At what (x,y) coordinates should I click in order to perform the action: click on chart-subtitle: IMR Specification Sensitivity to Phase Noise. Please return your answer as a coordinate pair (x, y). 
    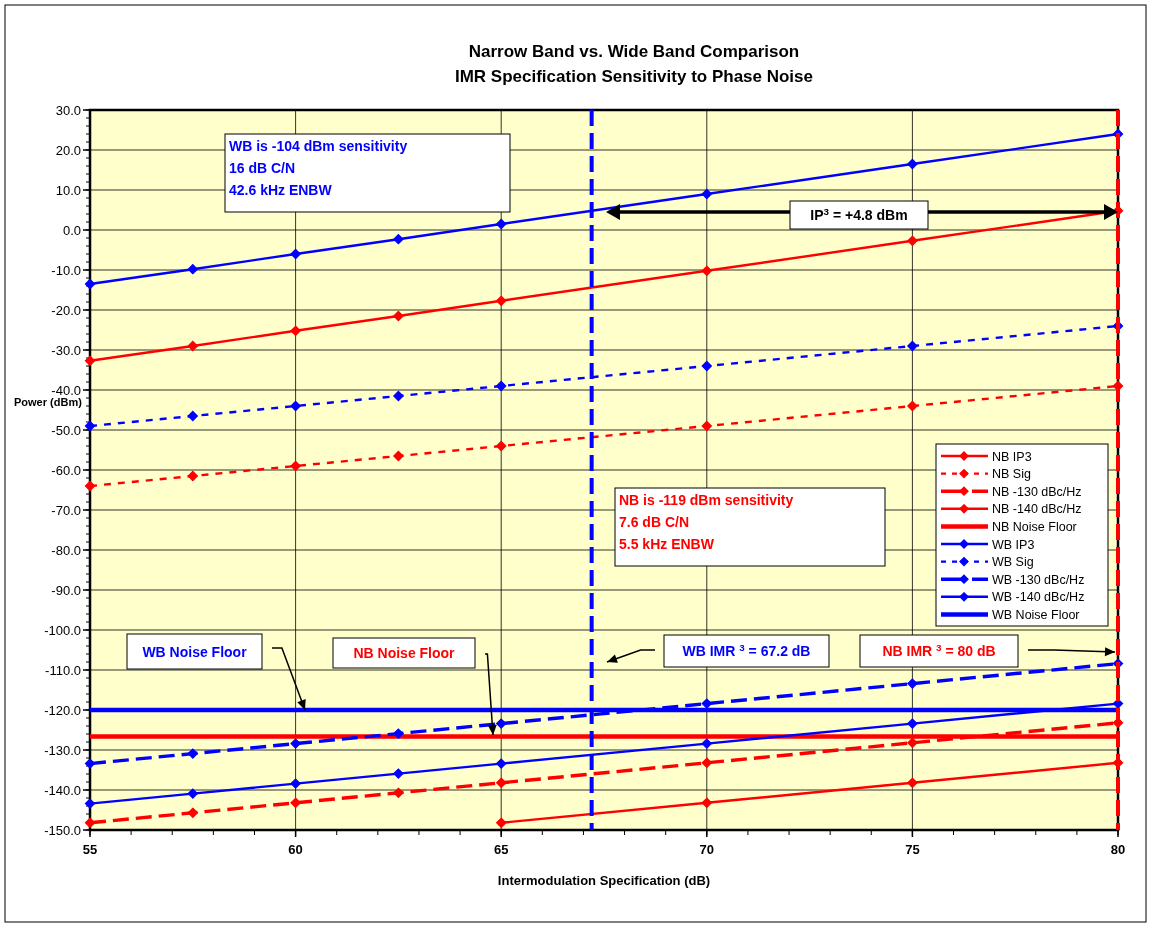
    Looking at the image, I should click on (634, 76).